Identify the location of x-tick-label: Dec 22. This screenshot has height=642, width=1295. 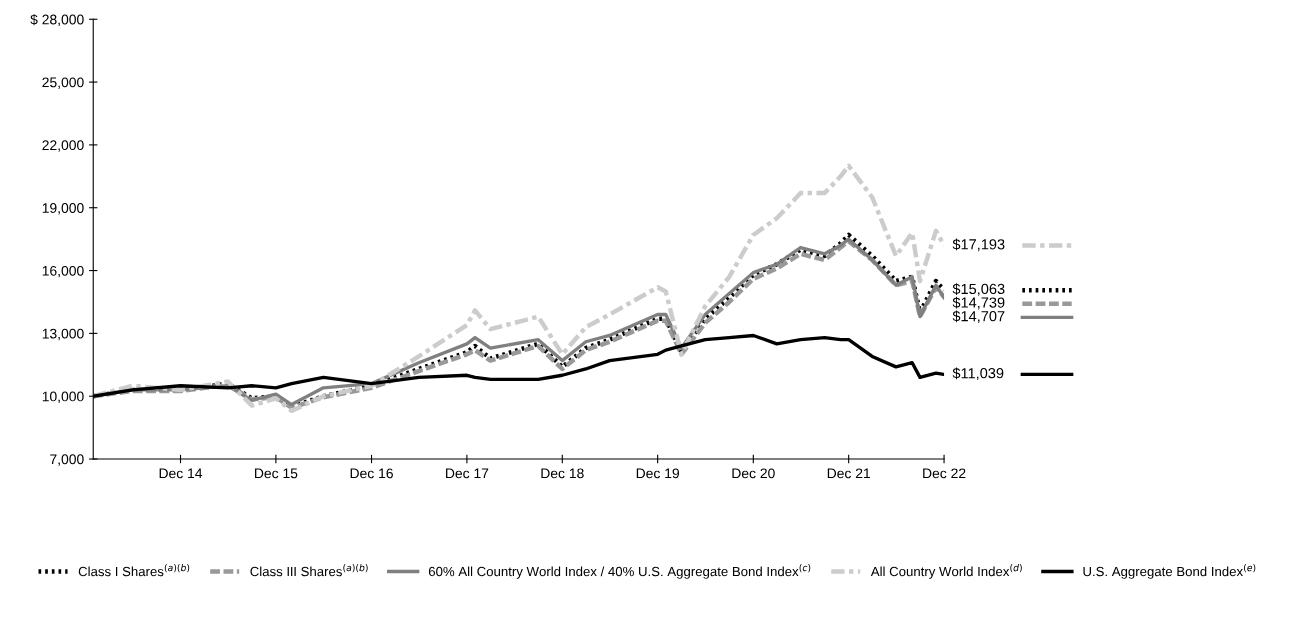
(944, 473).